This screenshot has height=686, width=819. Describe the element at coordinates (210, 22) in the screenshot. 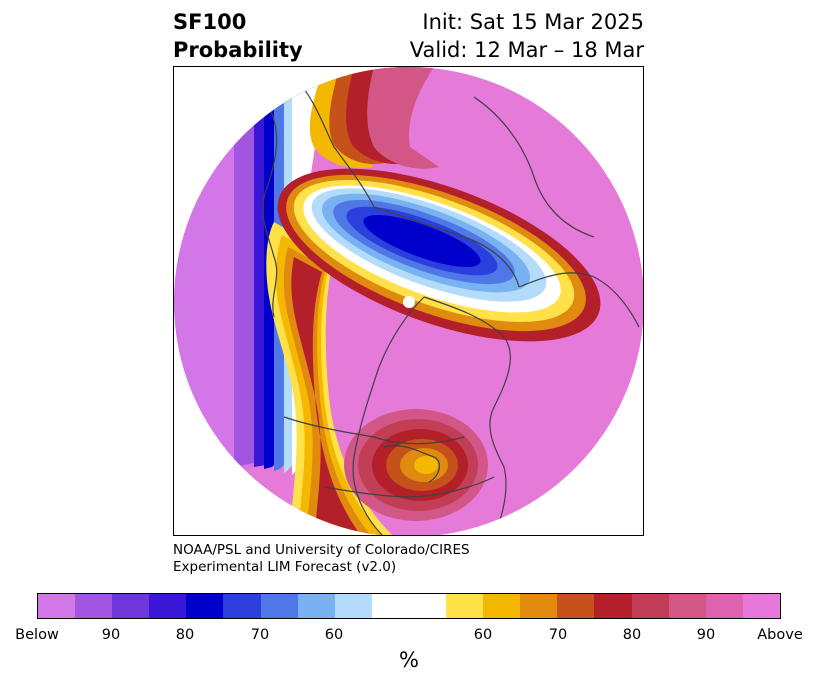

I see `title-variable: SF100` at that location.